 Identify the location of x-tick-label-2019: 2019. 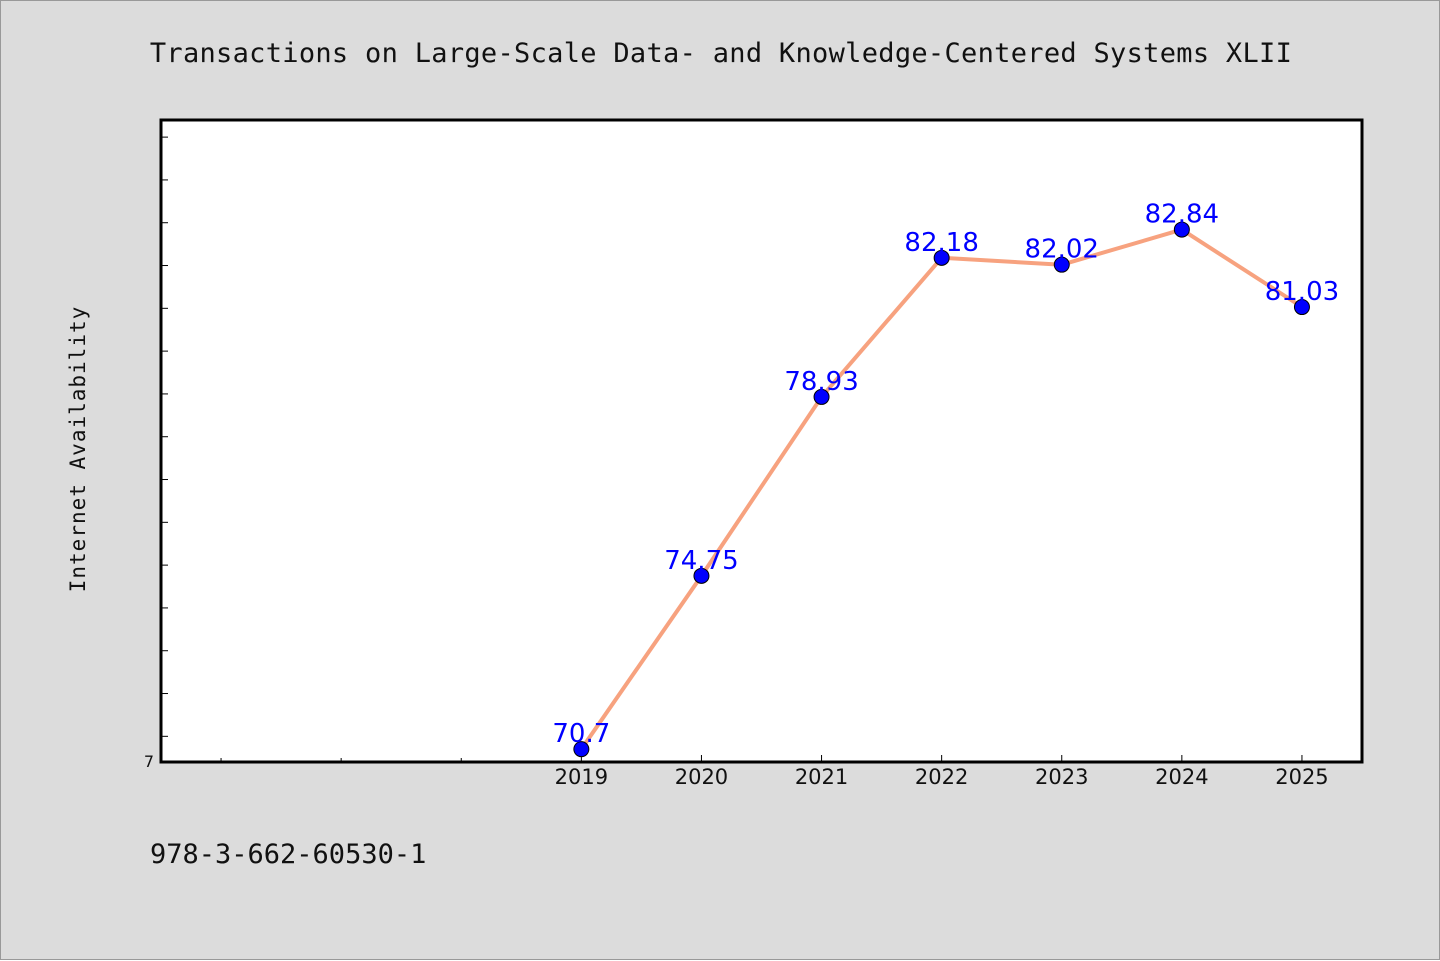
(581, 777).